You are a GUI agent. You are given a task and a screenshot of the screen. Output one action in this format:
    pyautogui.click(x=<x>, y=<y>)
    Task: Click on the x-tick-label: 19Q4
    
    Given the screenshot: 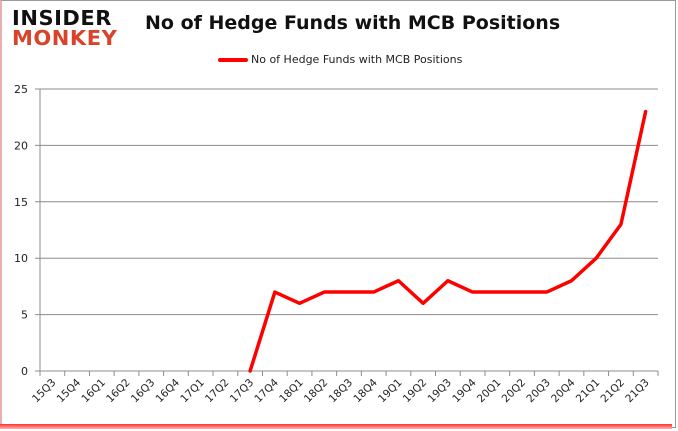 What is the action you would take?
    pyautogui.click(x=464, y=390)
    